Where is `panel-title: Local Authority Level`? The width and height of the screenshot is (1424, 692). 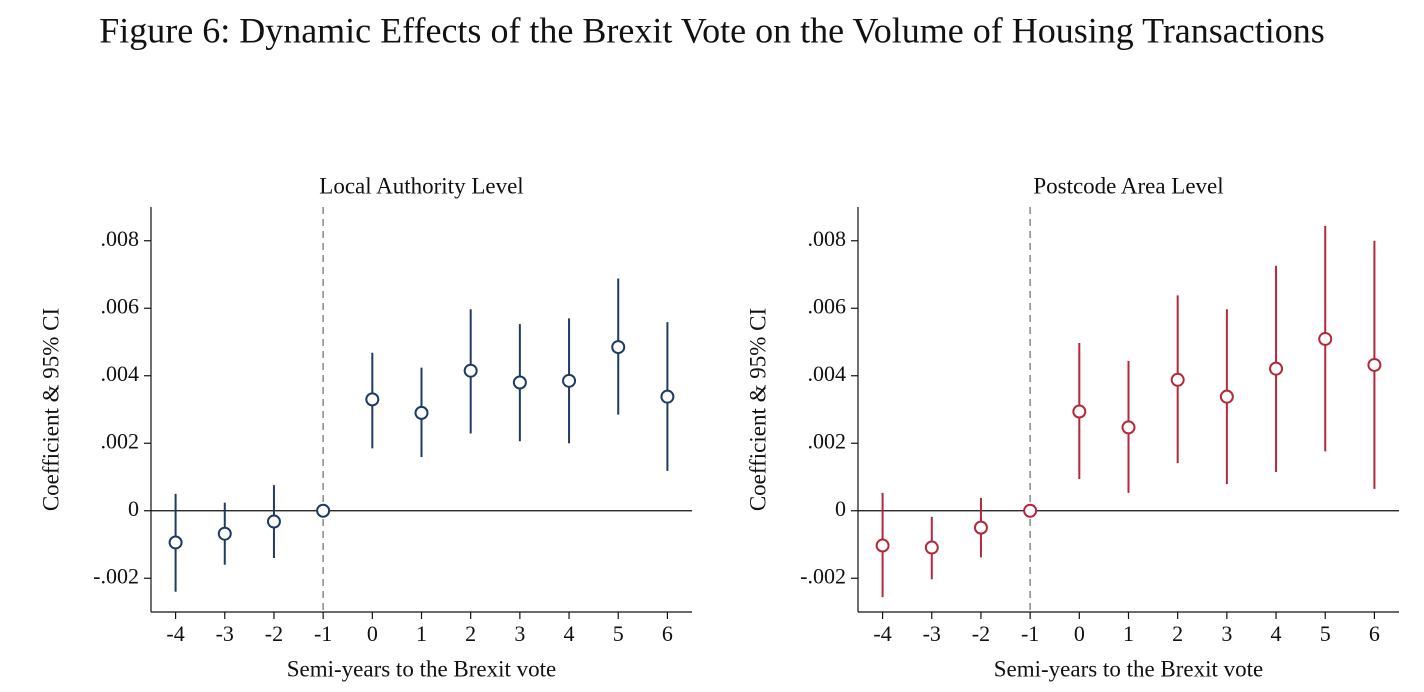 panel-title: Local Authority Level is located at coordinates (421, 185).